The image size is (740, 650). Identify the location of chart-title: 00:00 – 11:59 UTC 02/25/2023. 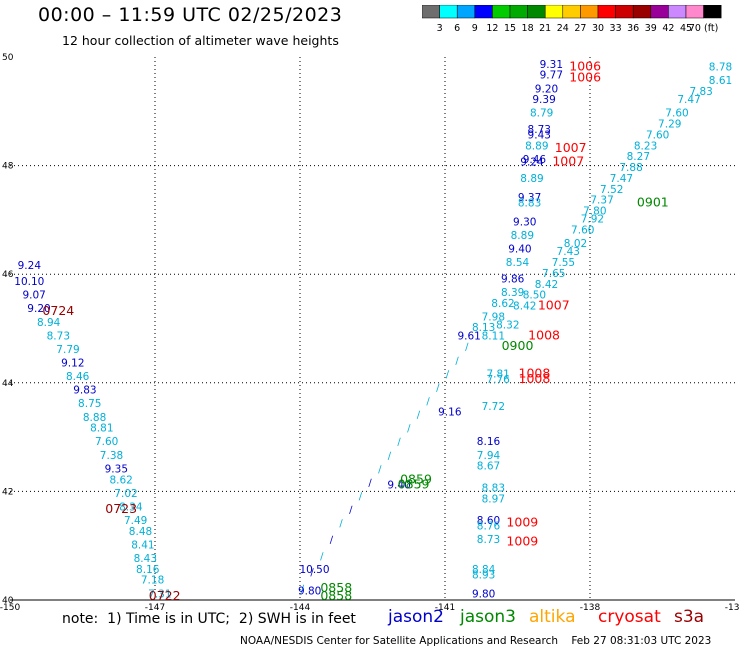
(190, 15).